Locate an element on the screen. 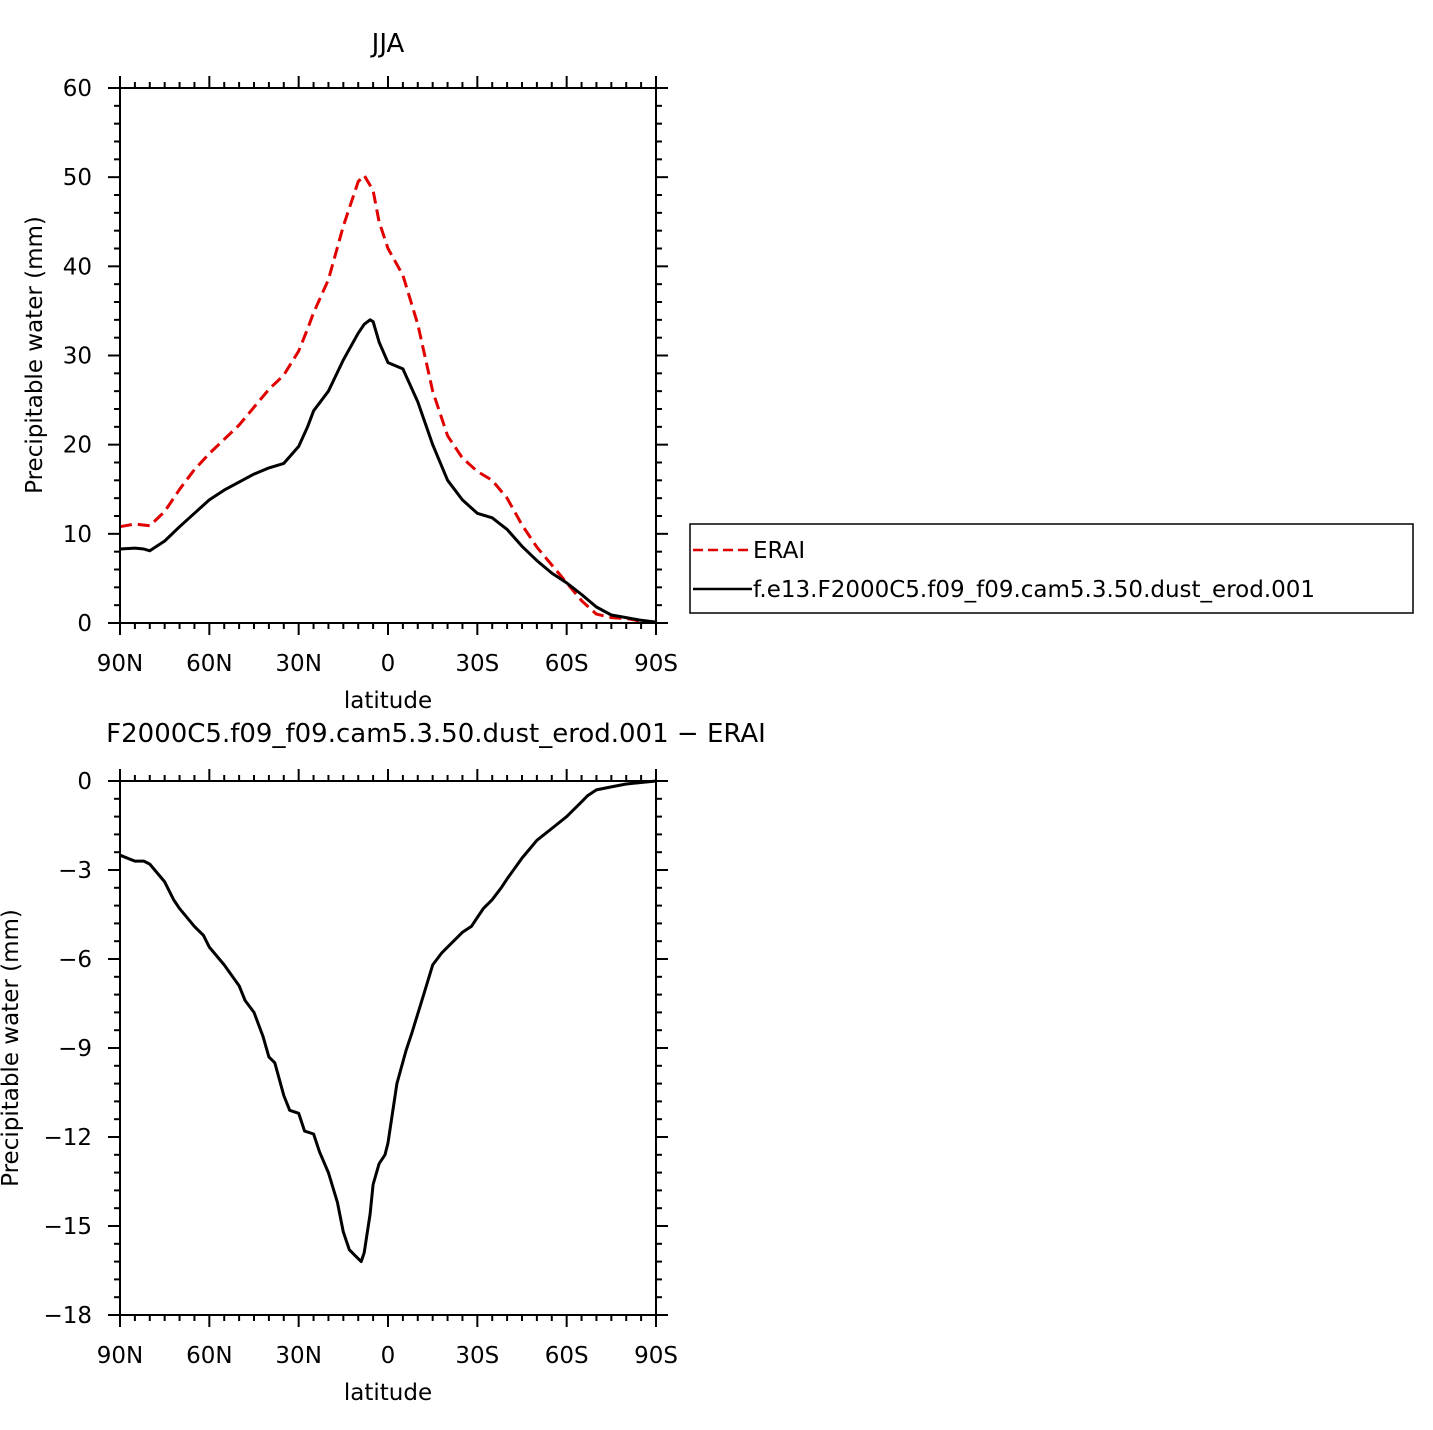 This screenshot has height=1430, width=1433. legend-box is located at coordinates (1051, 568).